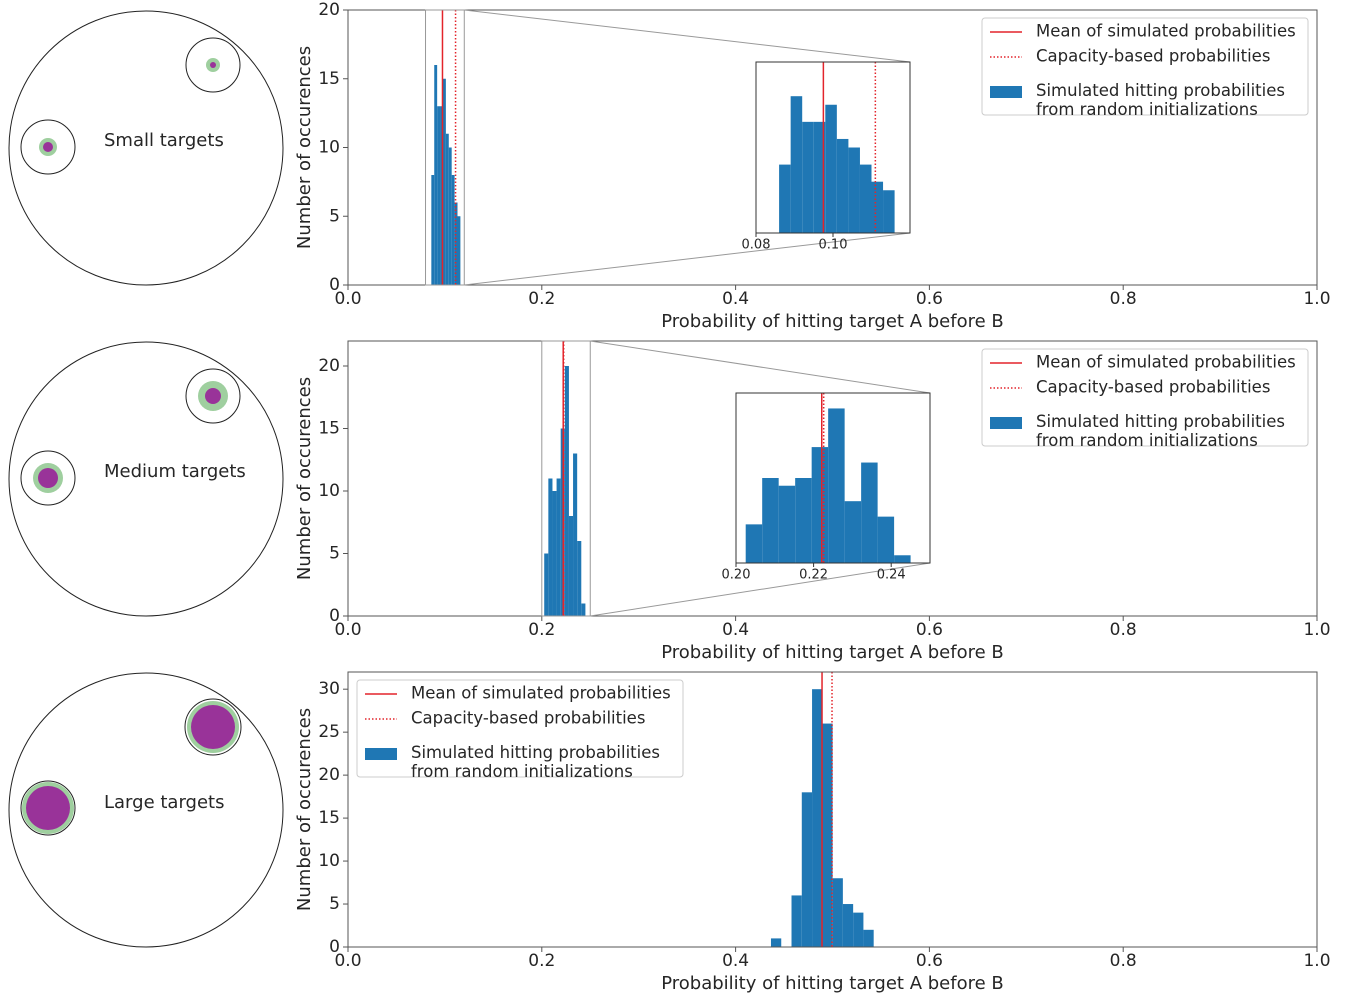  Describe the element at coordinates (164, 140) in the screenshot. I see `diagram-label: Small targets` at that location.